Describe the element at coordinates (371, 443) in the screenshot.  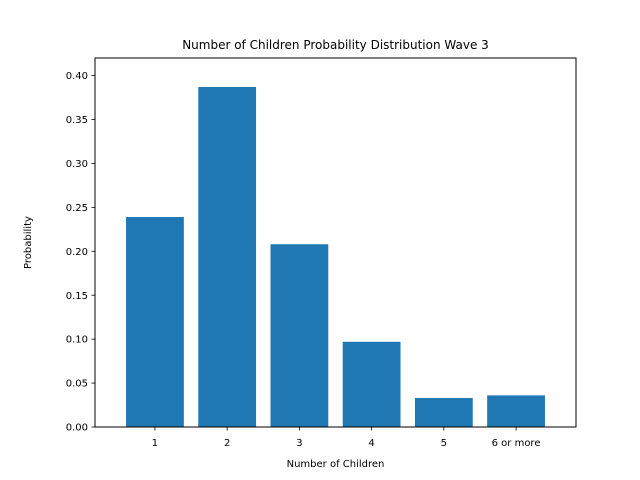
I see `x-tick-label: 4` at that location.